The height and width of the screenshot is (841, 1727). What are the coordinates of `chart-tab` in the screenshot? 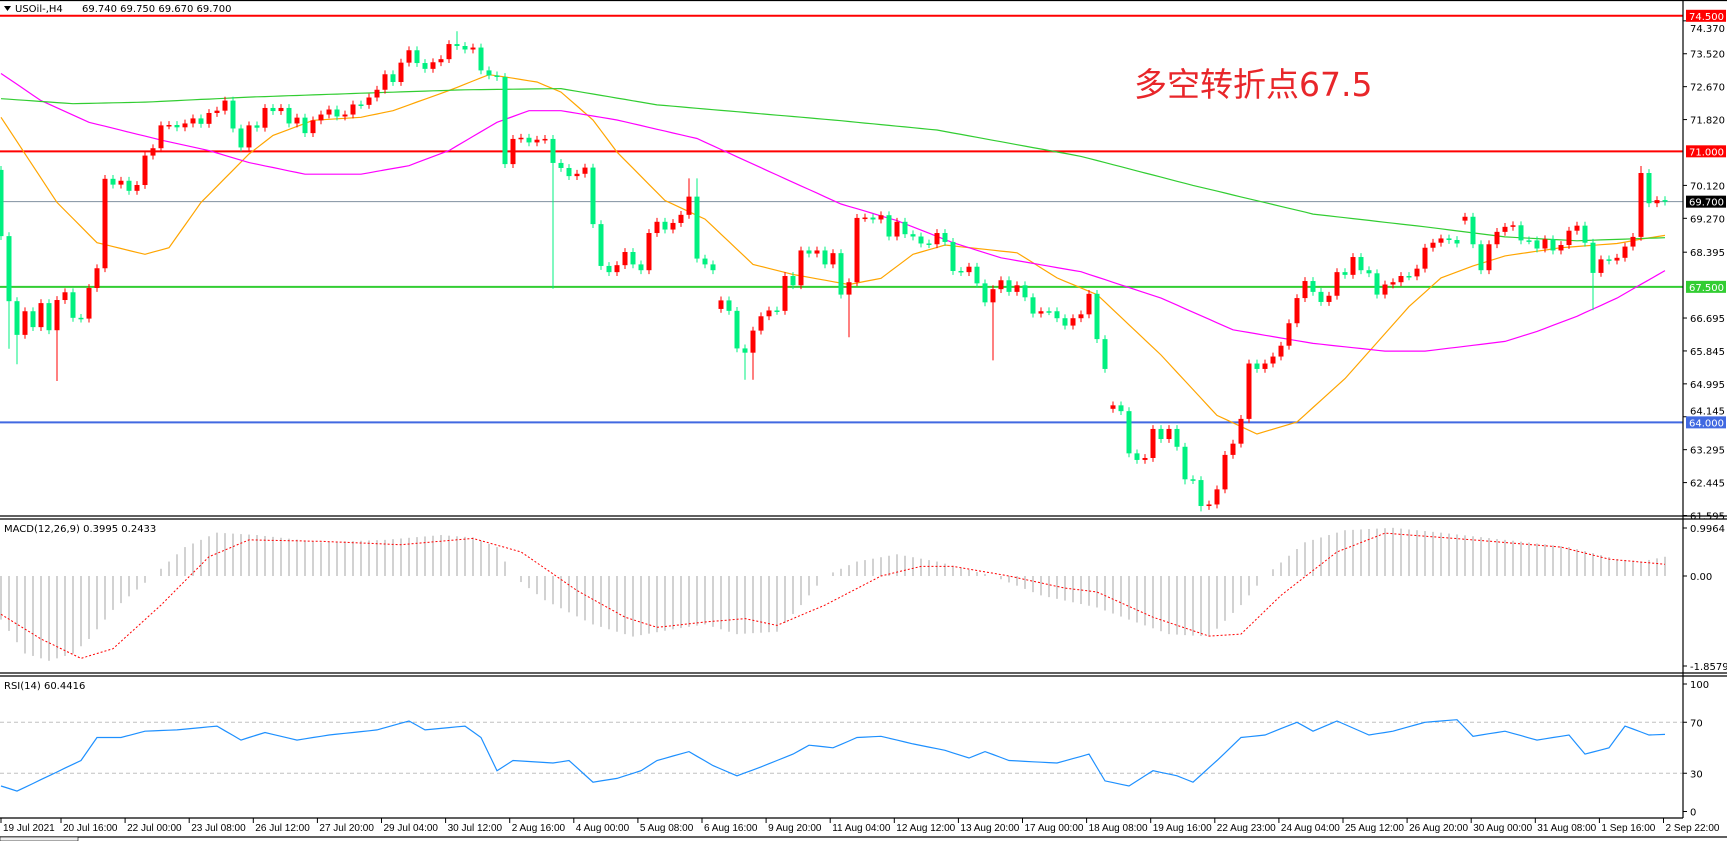 It's located at (39, 838).